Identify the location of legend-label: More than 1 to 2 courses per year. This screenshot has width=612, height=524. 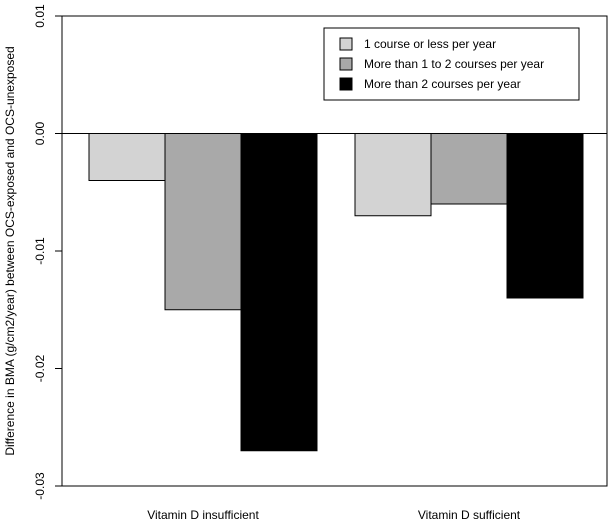
(454, 64).